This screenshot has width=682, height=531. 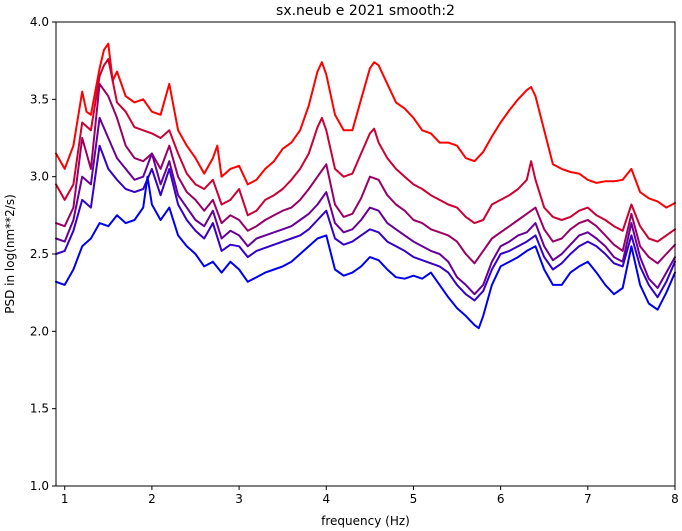 I want to click on y-axis-label: PSD in log(nm**2/s), so click(x=10, y=254).